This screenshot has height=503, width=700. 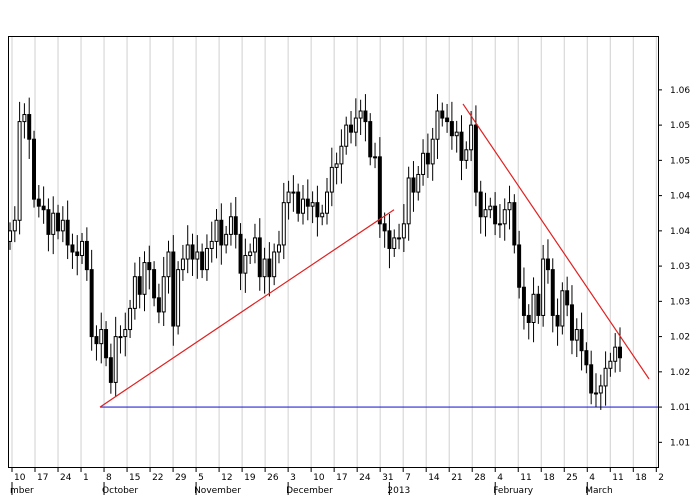 I want to click on y-tick-label: 1.03, so click(x=680, y=267).